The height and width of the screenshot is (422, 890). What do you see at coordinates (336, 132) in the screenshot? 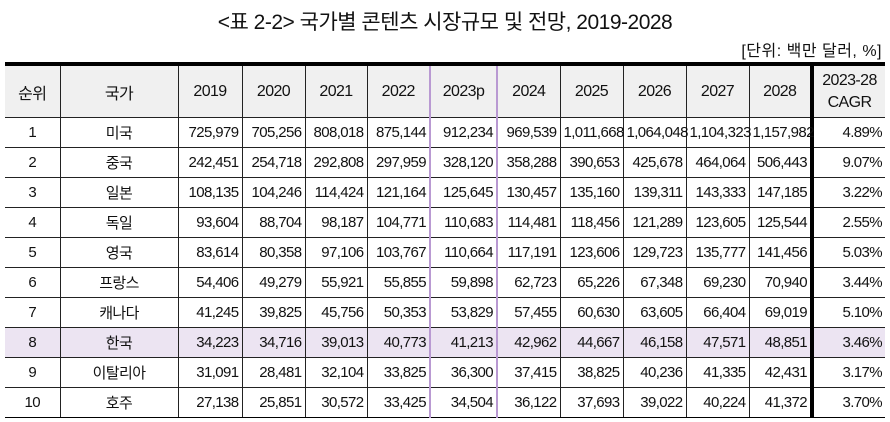
I see `value-cell: 808,018` at bounding box center [336, 132].